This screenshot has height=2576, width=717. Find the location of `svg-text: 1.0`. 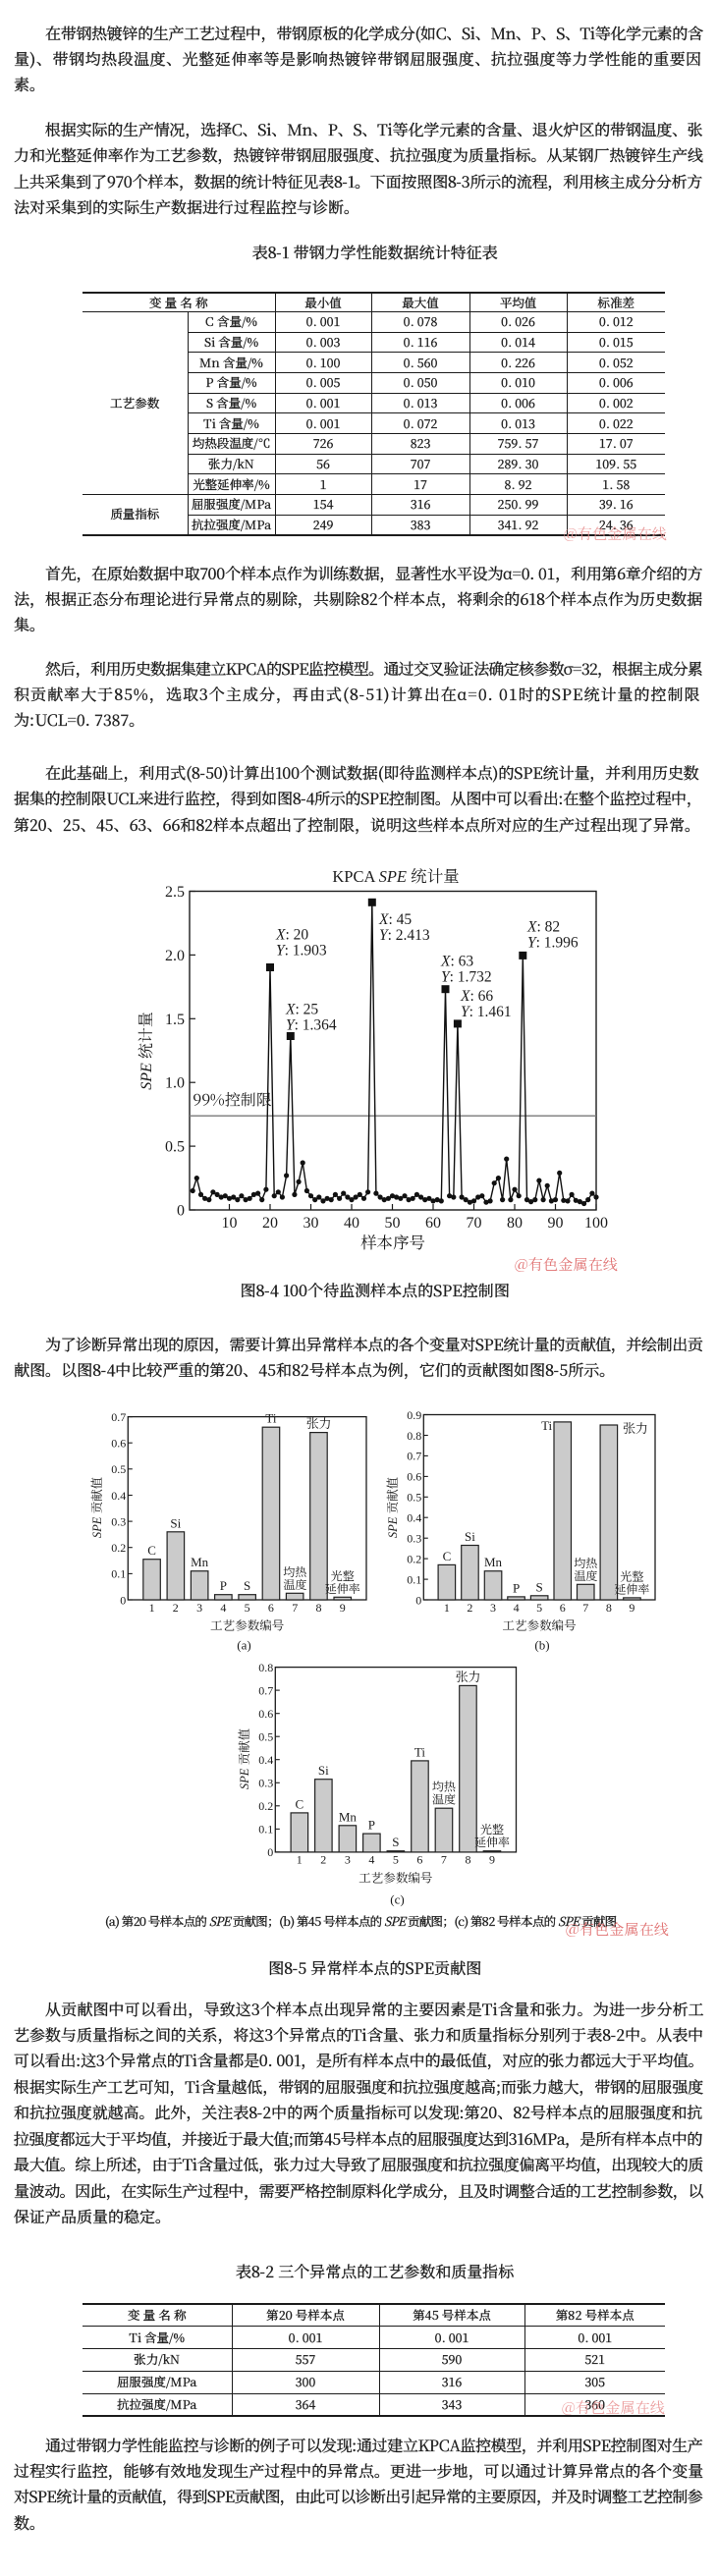

svg-text: 1.0 is located at coordinates (175, 1083).